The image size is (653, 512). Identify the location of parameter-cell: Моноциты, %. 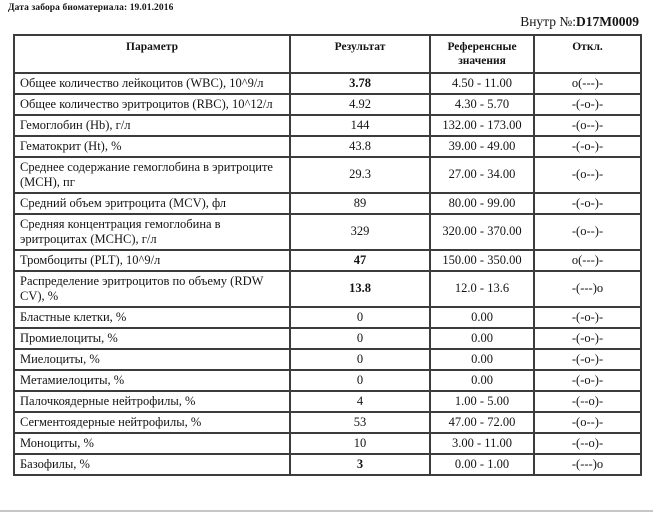
(152, 443).